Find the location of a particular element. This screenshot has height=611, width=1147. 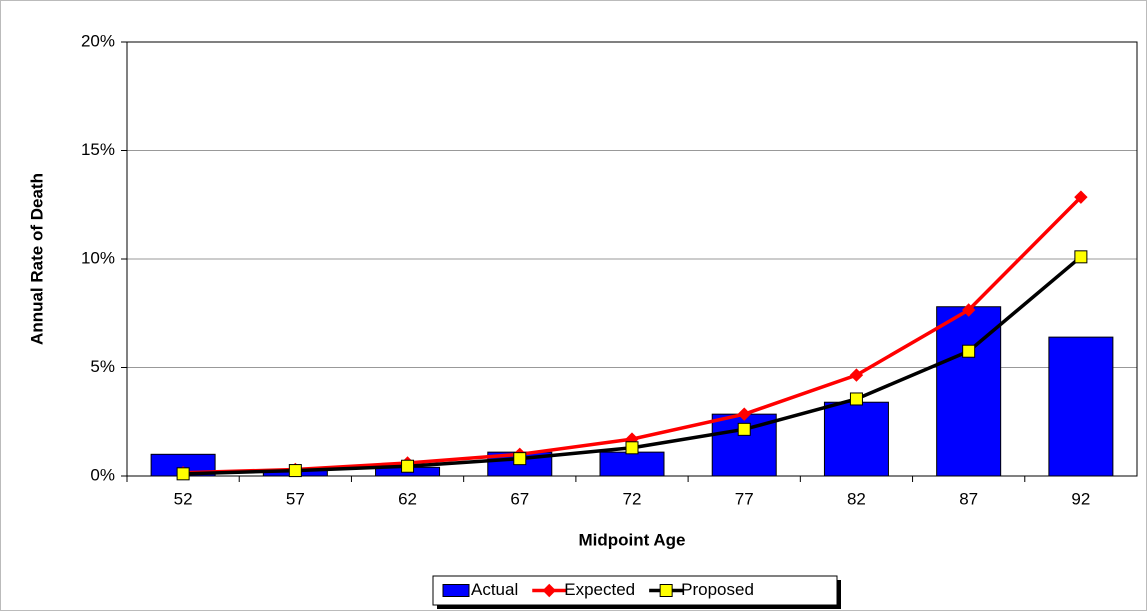

legend-label: Actual is located at coordinates (494, 589).